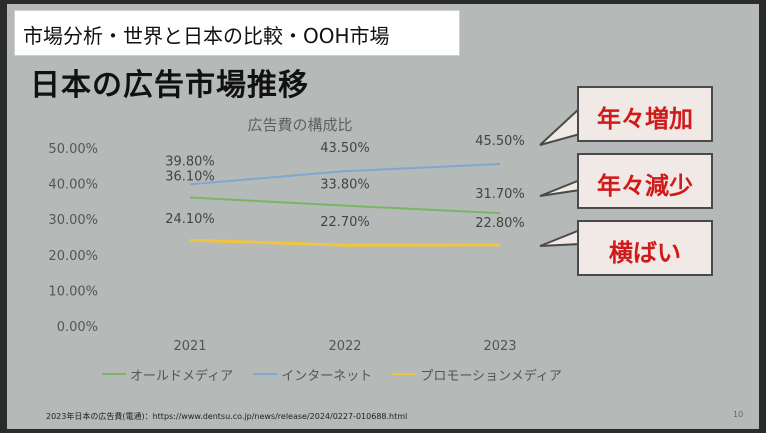  What do you see at coordinates (560, 125) in the screenshot?
I see `callout-tail-increase` at bounding box center [560, 125].